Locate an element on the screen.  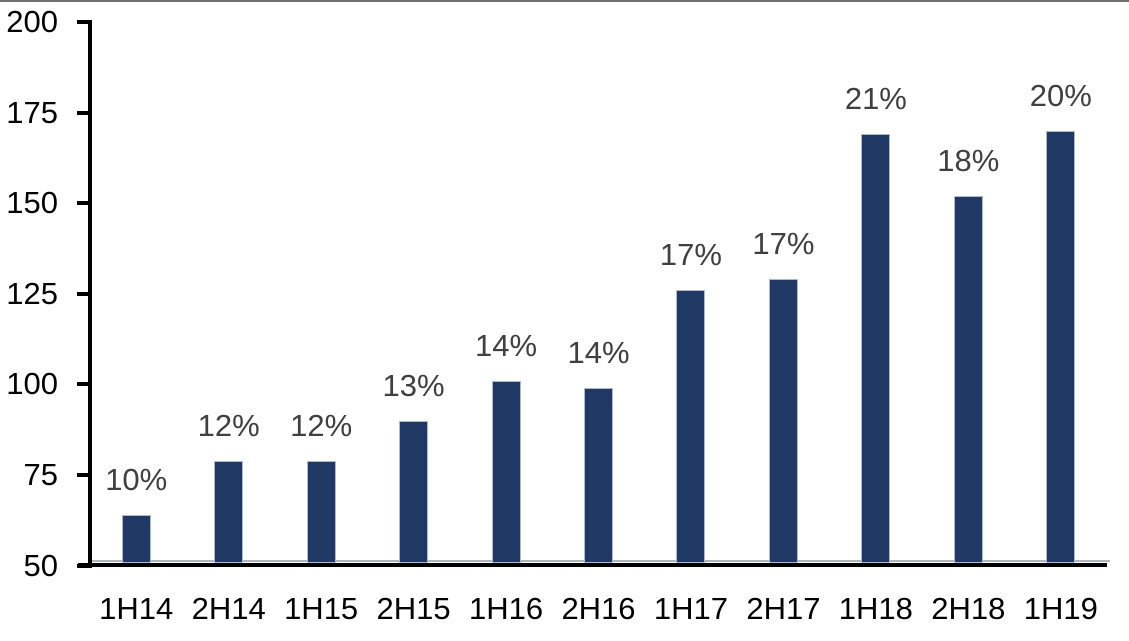
bar-2H16 is located at coordinates (598, 475).